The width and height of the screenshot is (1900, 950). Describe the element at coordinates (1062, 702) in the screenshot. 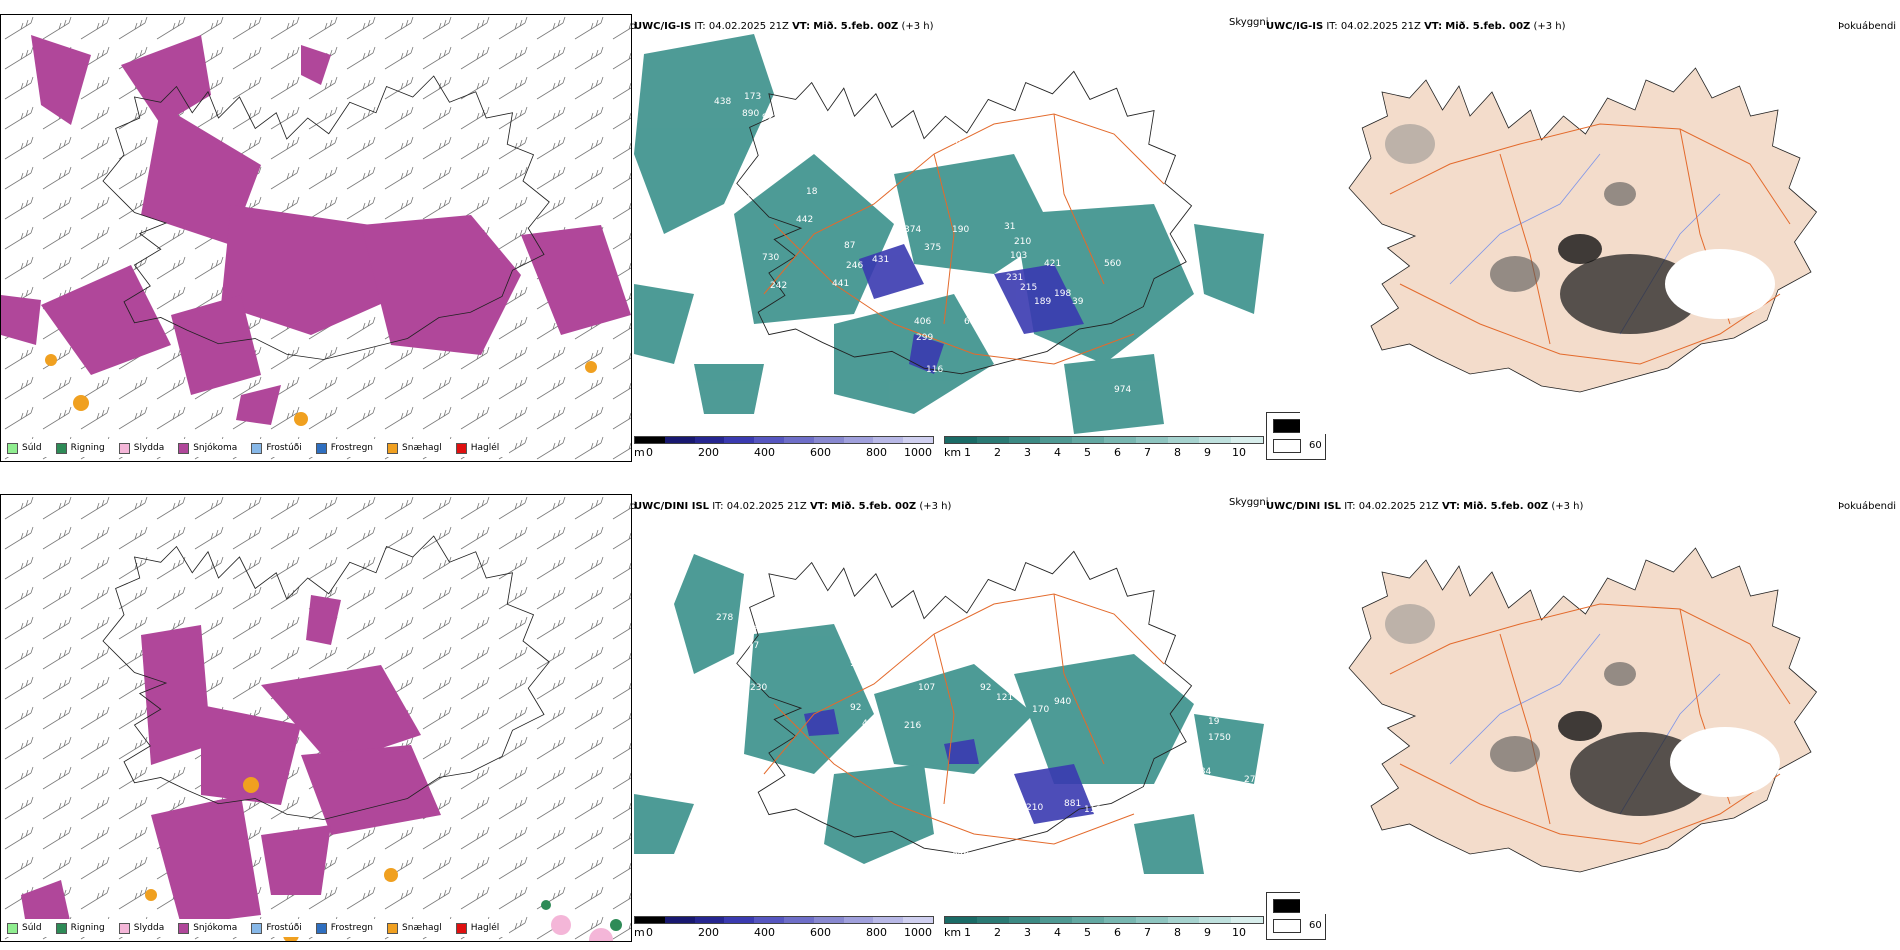

I see `cloud-base-value: 940` at that location.